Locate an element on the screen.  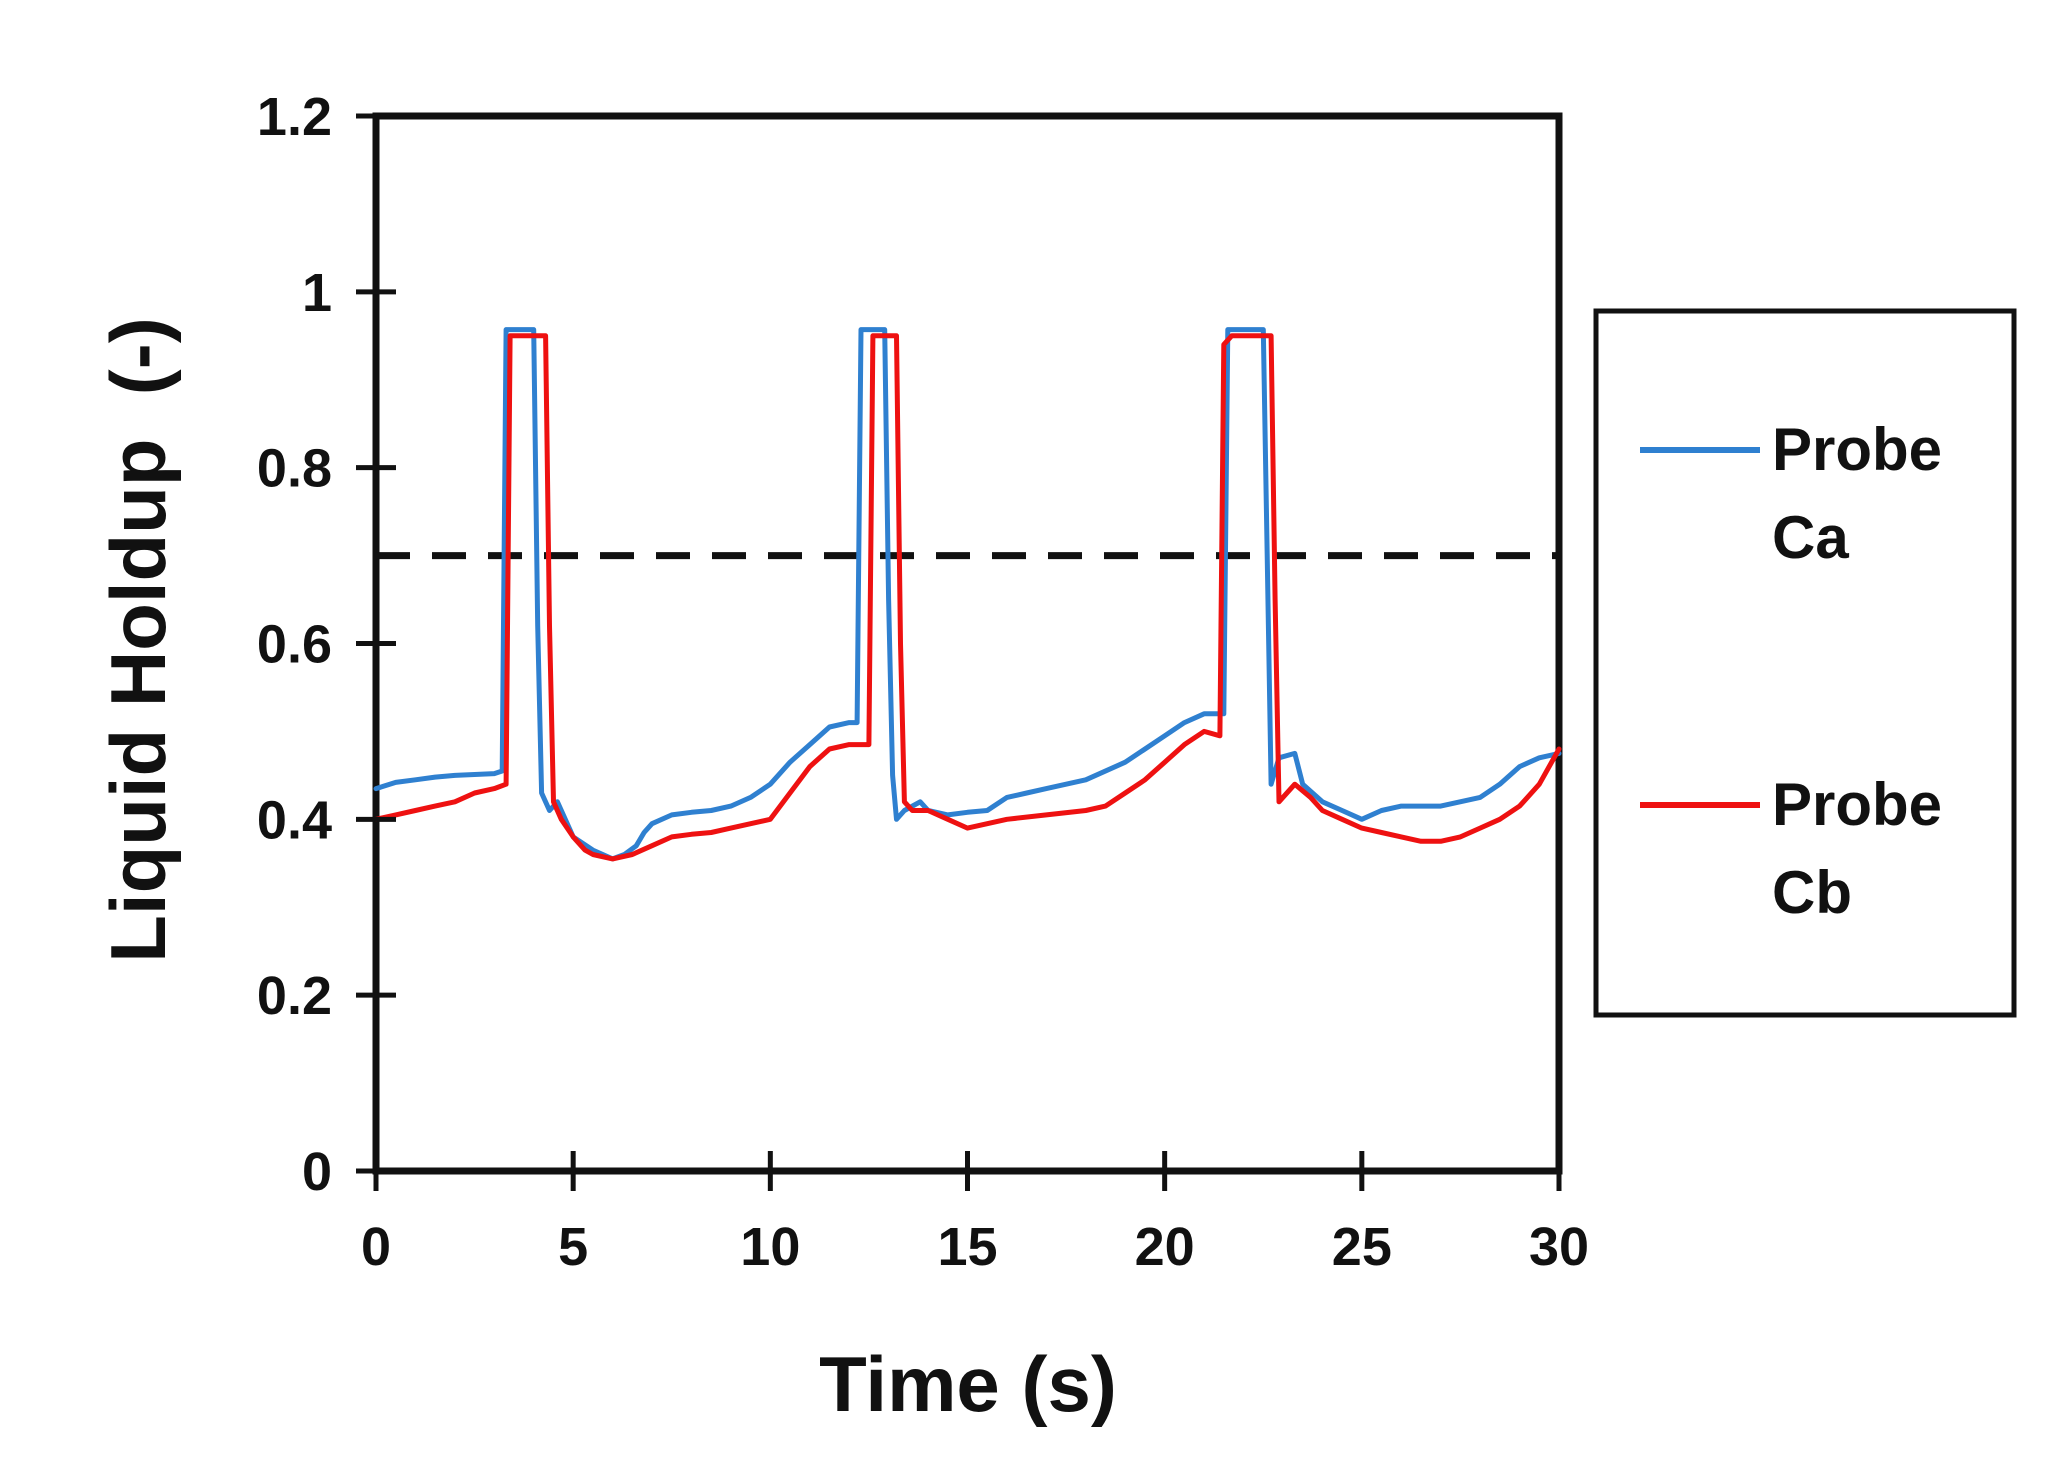
y-tick-label: 1.2 is located at coordinates (294, 117).